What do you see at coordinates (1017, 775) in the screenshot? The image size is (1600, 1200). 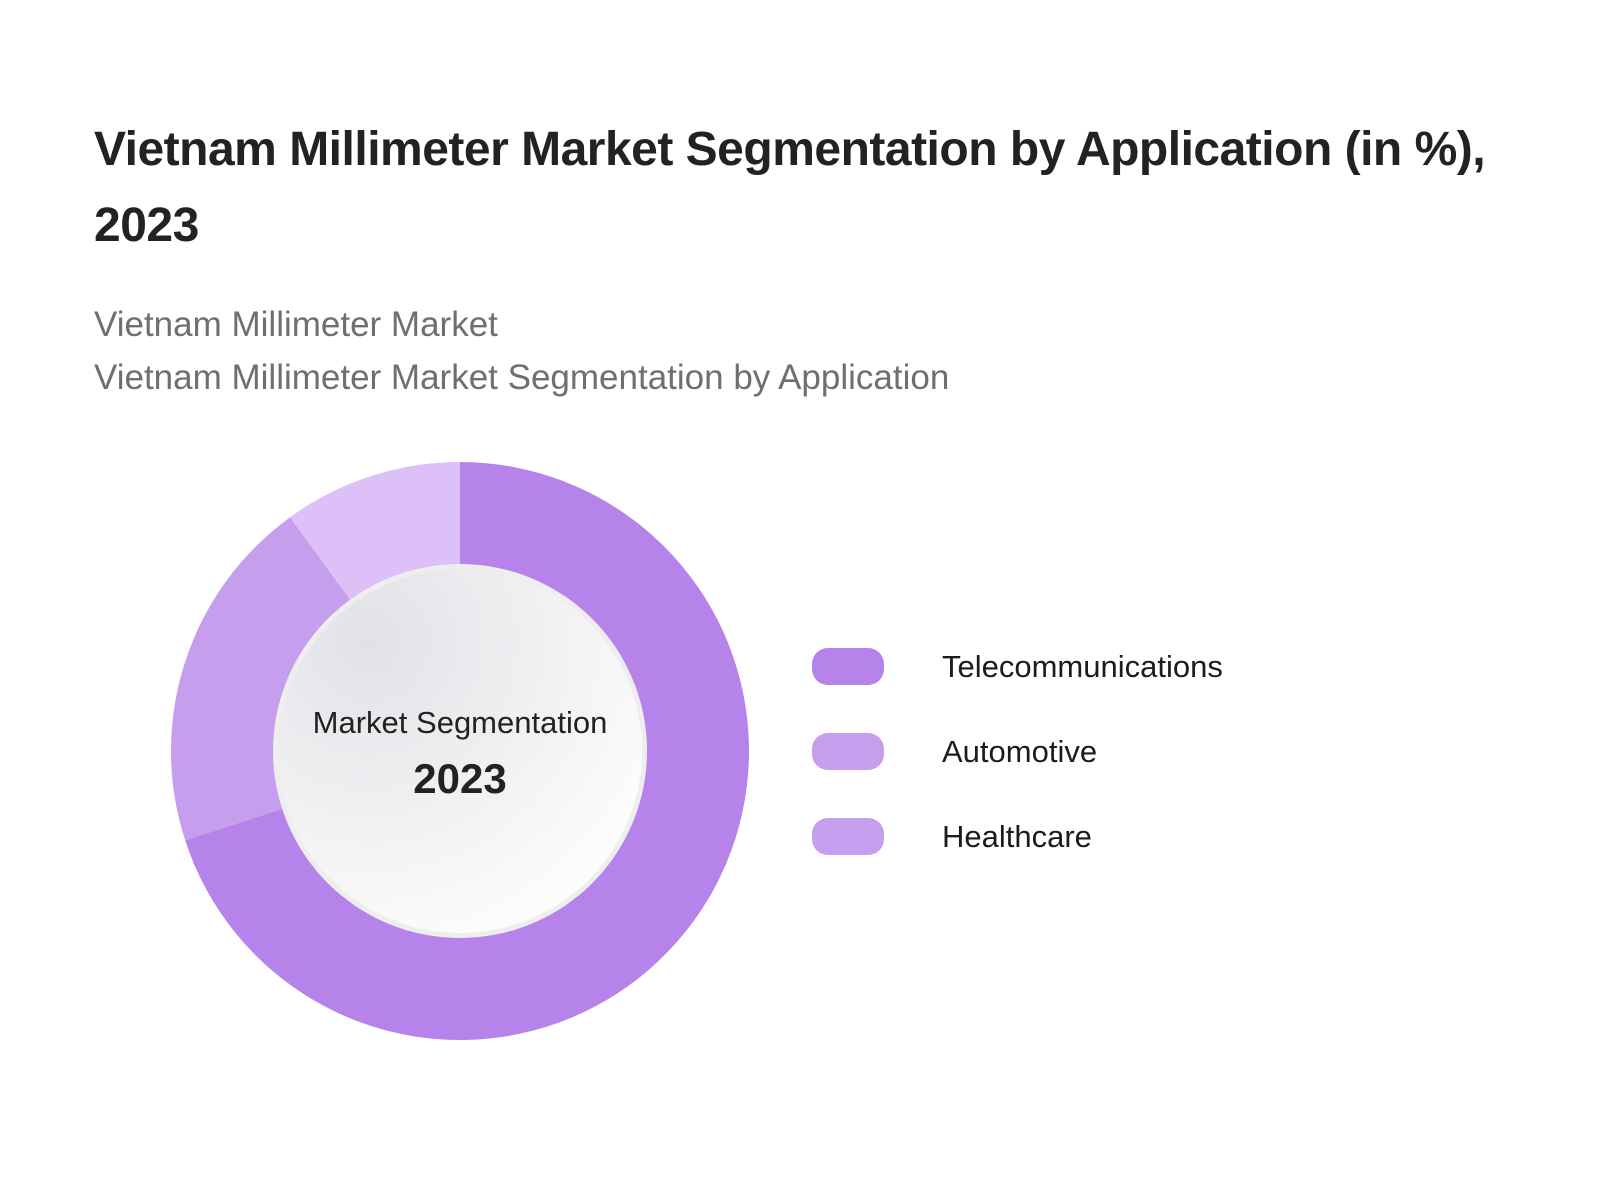 I see `chart-legend: Telecommunications Automotive Healthcare` at bounding box center [1017, 775].